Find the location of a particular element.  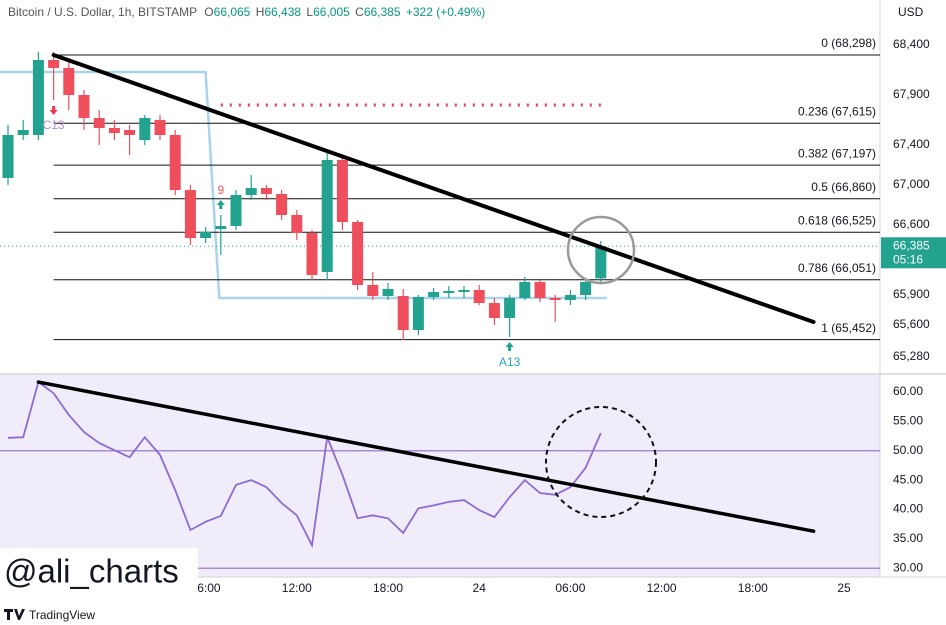

ohlc-key: L is located at coordinates (309, 12).